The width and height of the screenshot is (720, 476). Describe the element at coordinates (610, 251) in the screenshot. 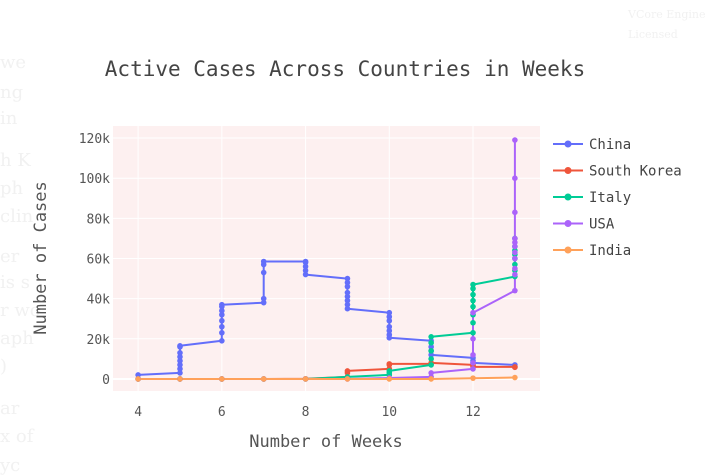

I see `legend-label: India` at that location.